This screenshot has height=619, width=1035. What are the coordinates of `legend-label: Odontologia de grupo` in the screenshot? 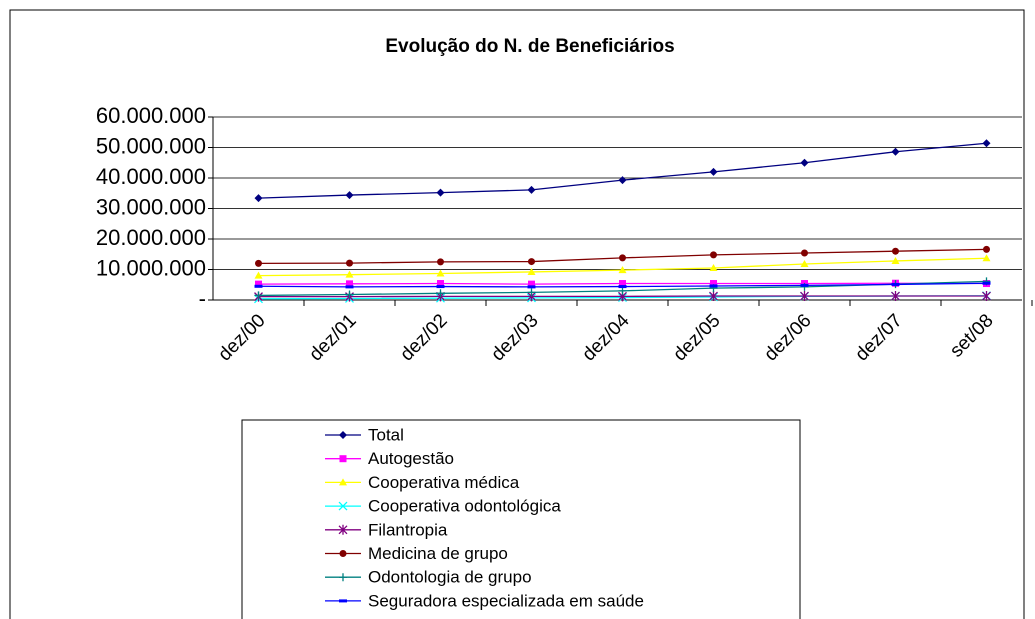 It's located at (450, 577).